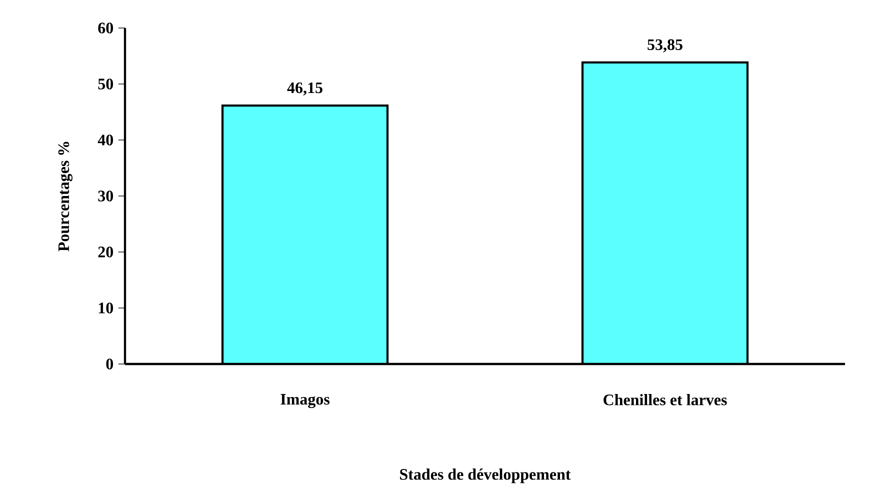 The height and width of the screenshot is (497, 870). Describe the element at coordinates (485, 476) in the screenshot. I see `x-axis-title: Stades de développement` at that location.